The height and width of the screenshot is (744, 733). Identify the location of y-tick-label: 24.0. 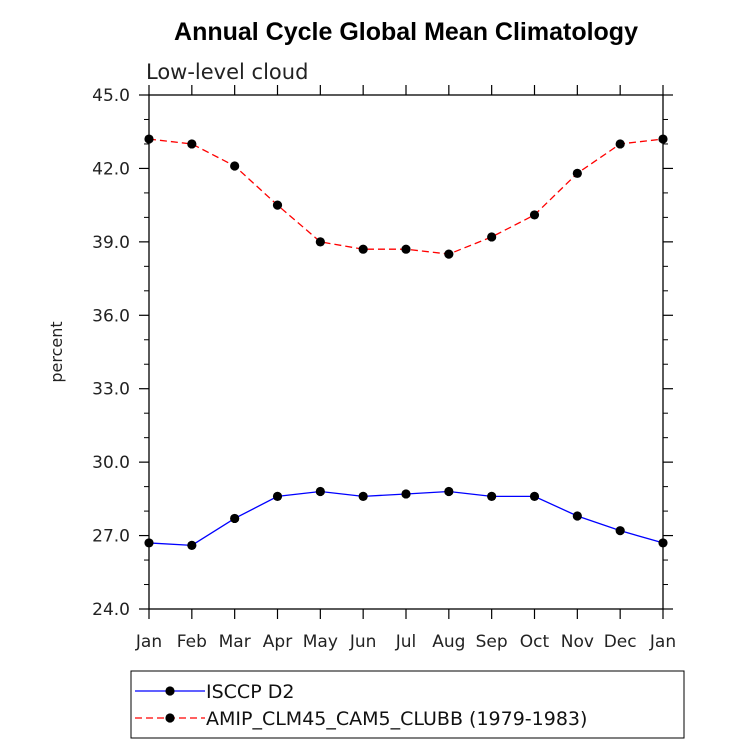
(111, 610).